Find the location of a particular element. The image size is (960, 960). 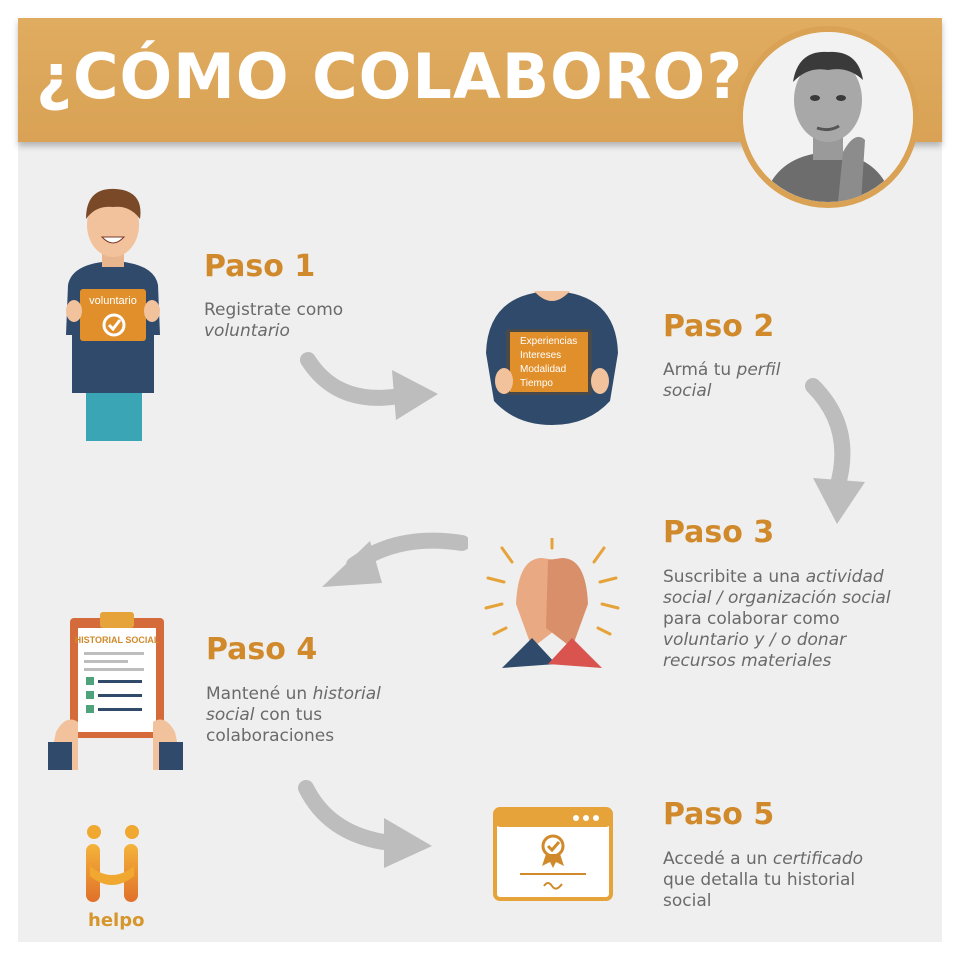

sign-label: voluntario is located at coordinates (113, 301).